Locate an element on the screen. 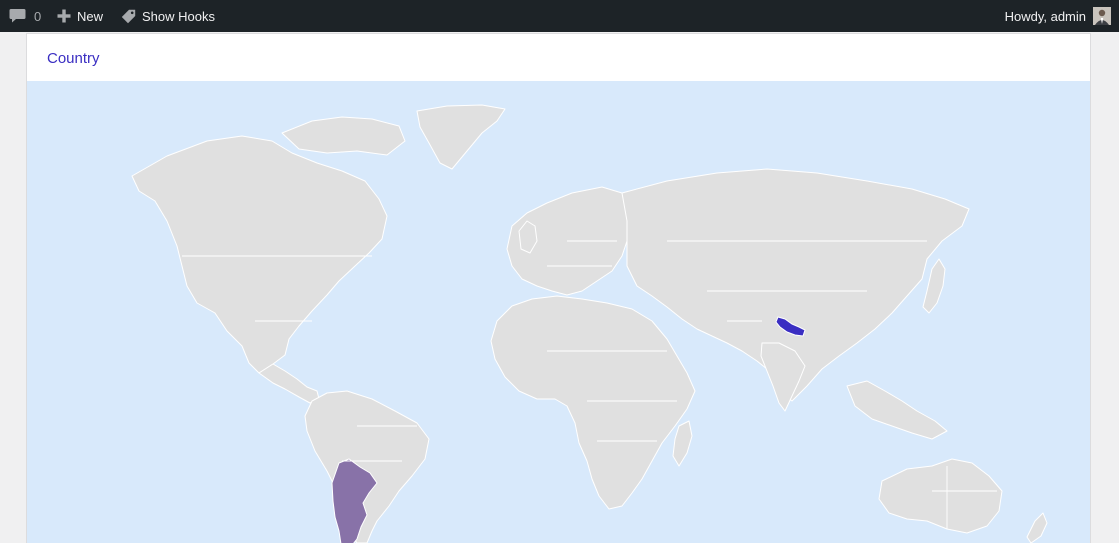 The image size is (1119, 543). region-australia is located at coordinates (940, 496).